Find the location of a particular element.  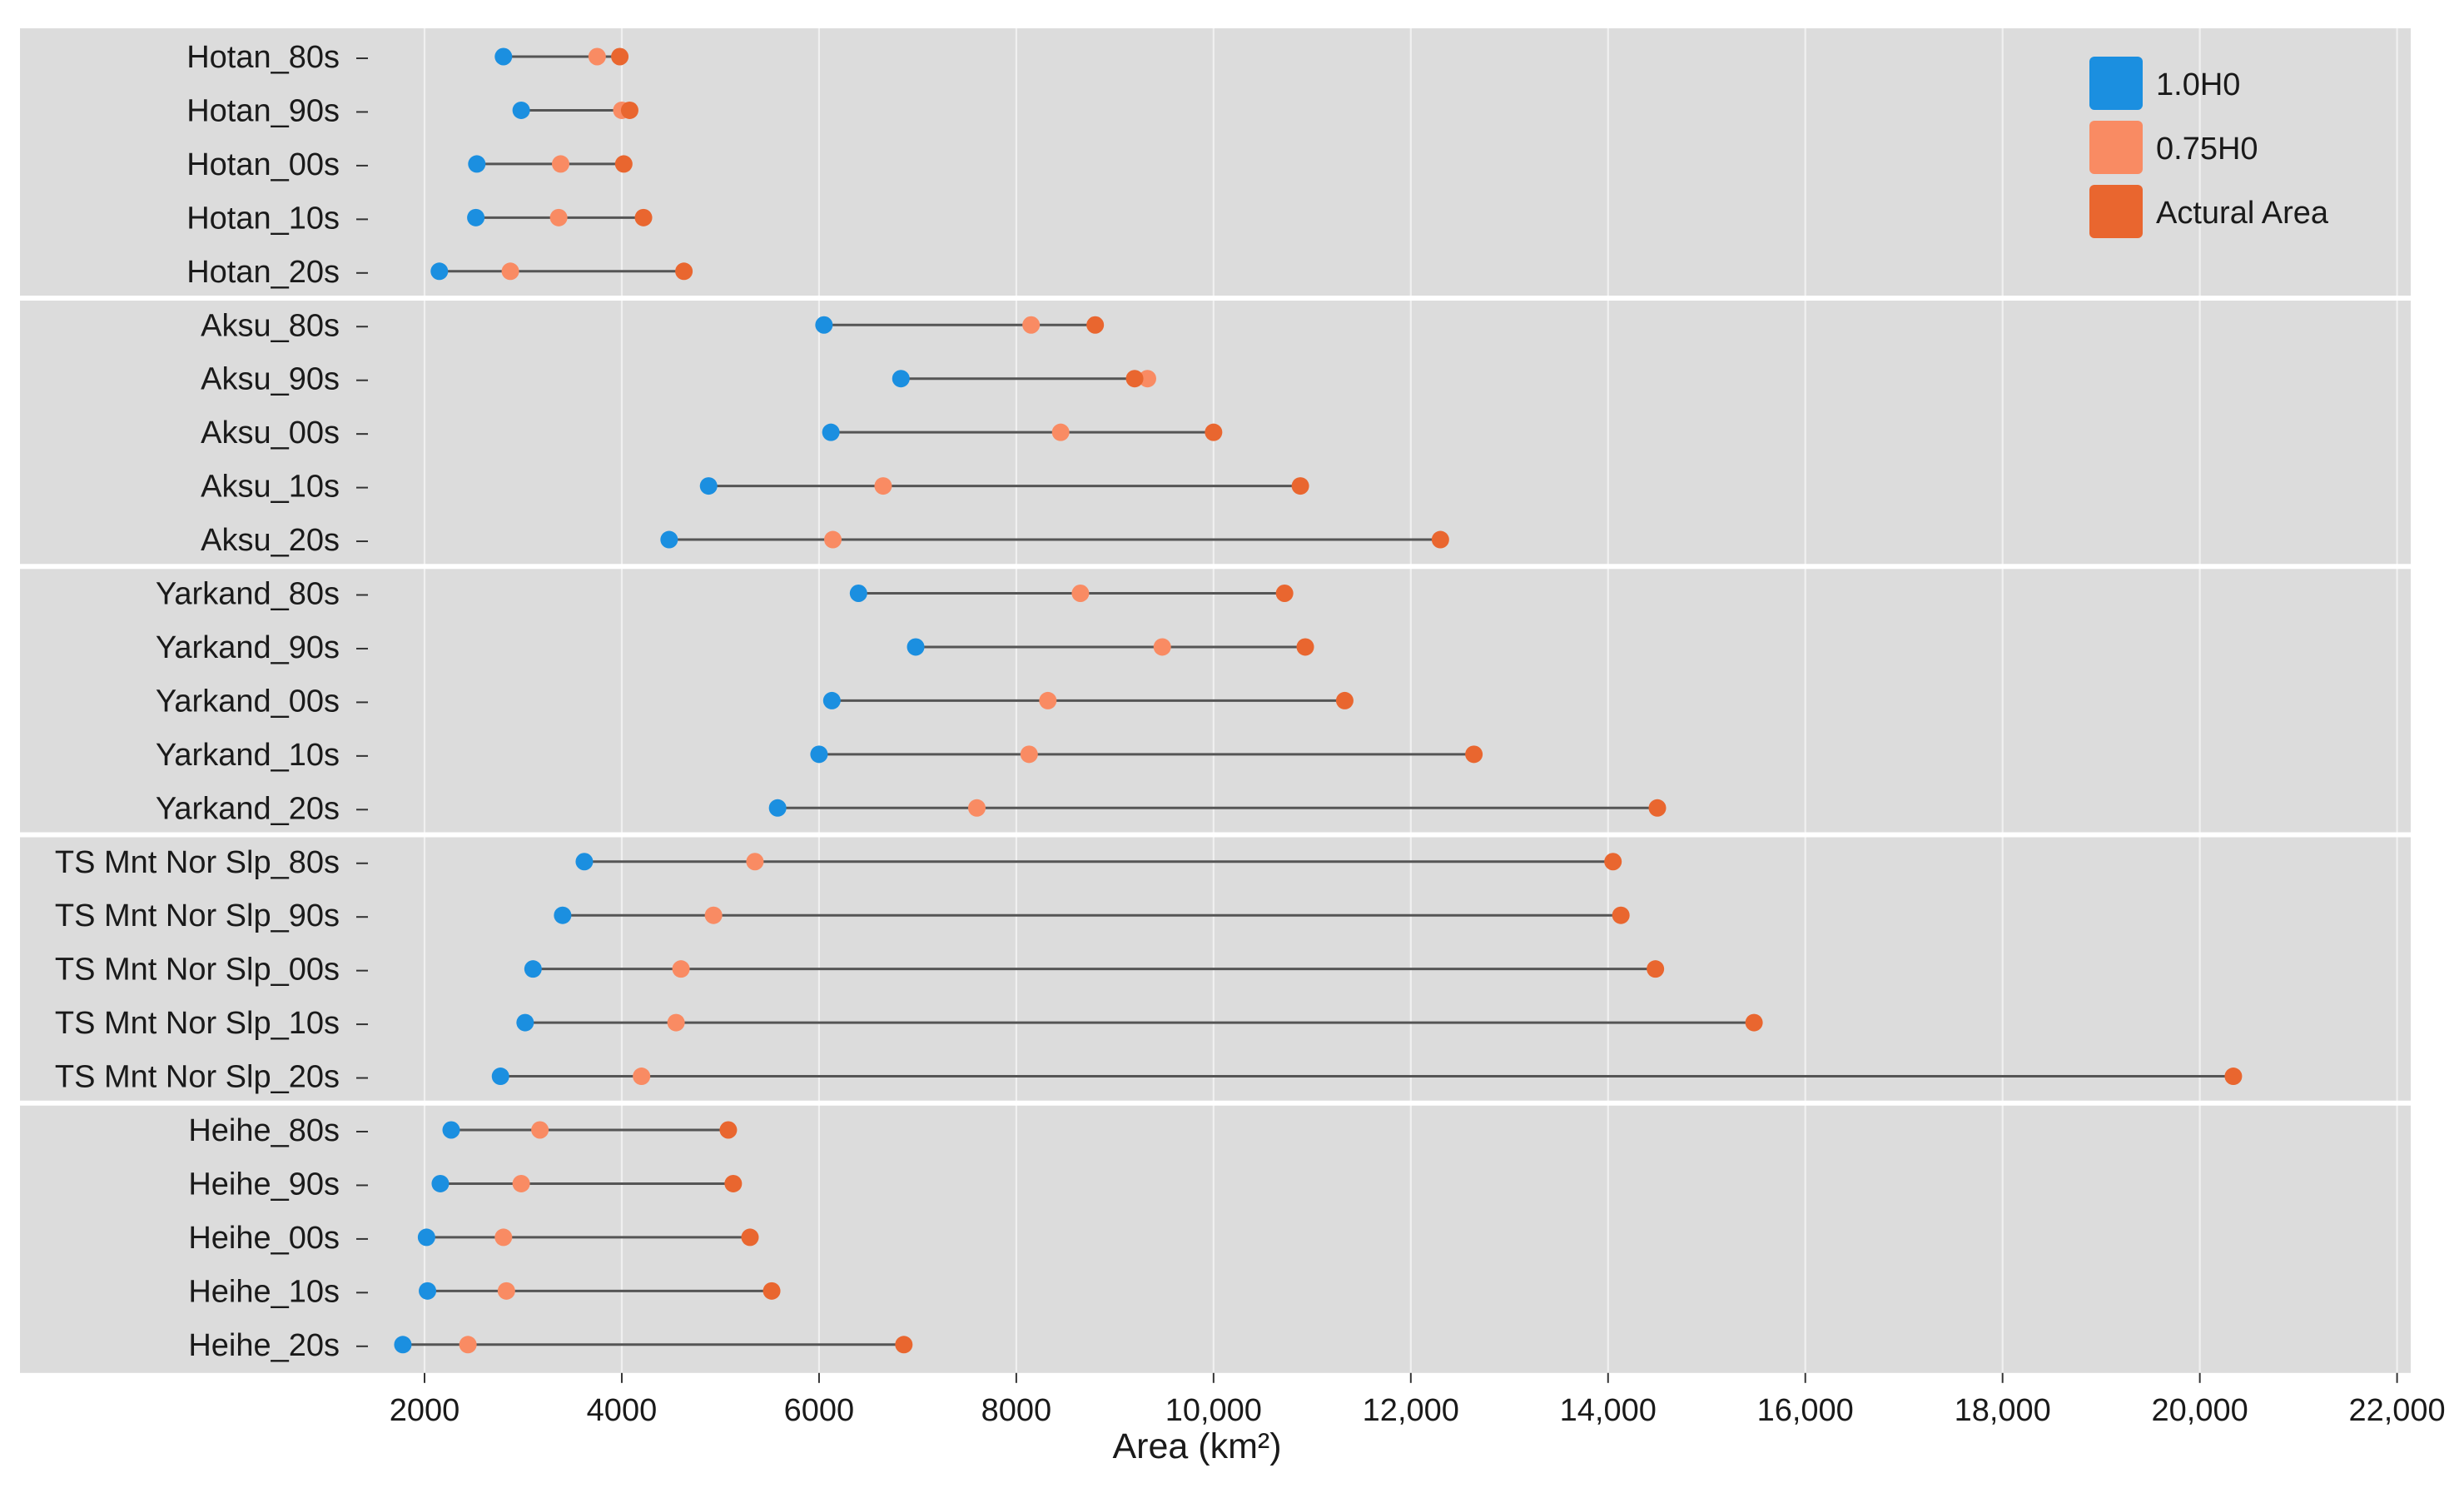

y-tick-label: Heihe_00s is located at coordinates (264, 1238).